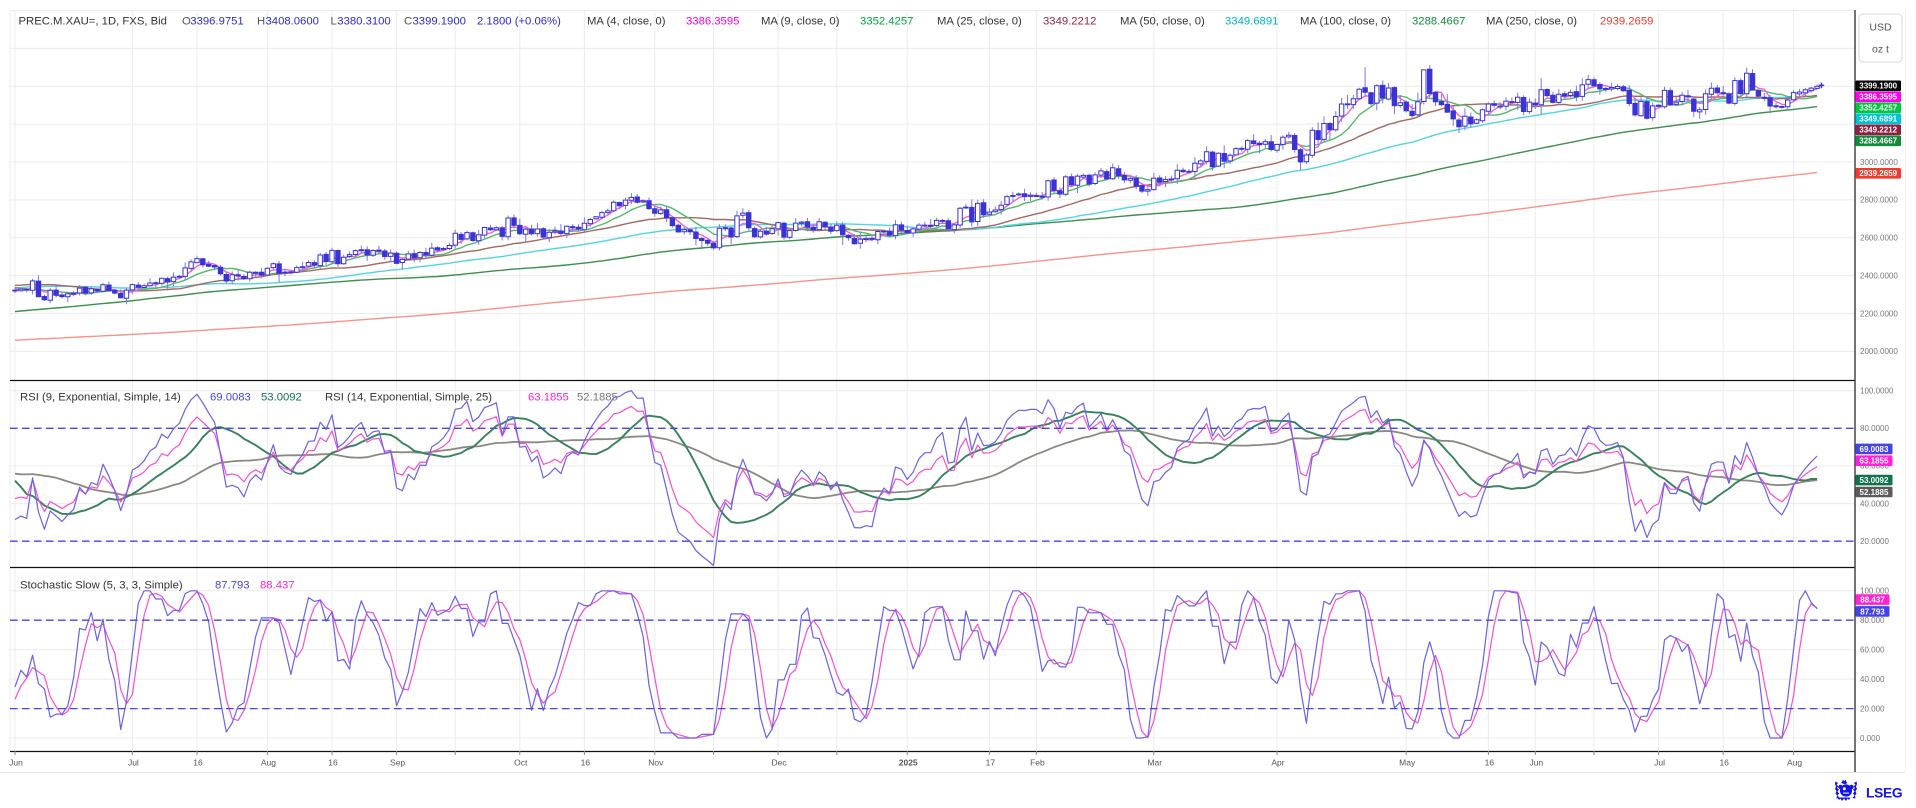 The height and width of the screenshot is (808, 1916). What do you see at coordinates (1879, 200) in the screenshot?
I see `svg-text: 2800.0000` at bounding box center [1879, 200].